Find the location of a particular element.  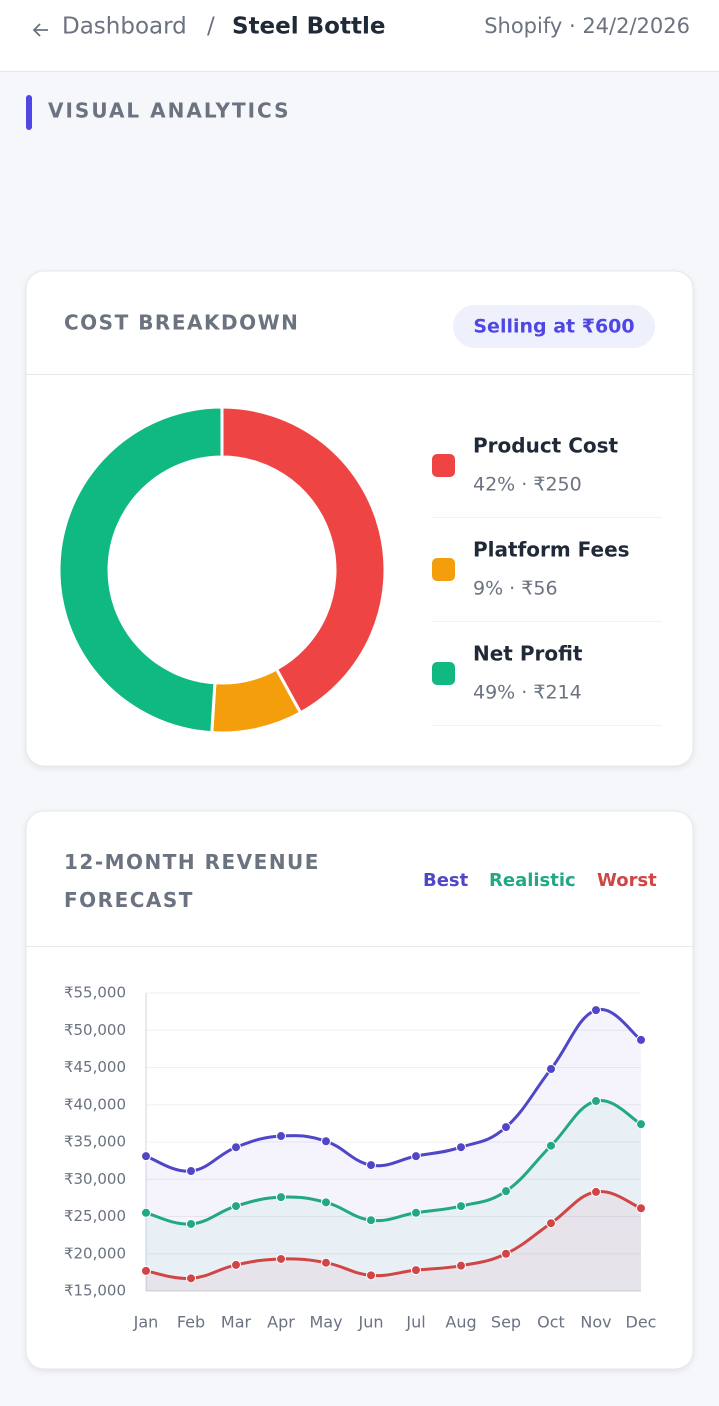

x-tick-label: Jul is located at coordinates (415, 1322).